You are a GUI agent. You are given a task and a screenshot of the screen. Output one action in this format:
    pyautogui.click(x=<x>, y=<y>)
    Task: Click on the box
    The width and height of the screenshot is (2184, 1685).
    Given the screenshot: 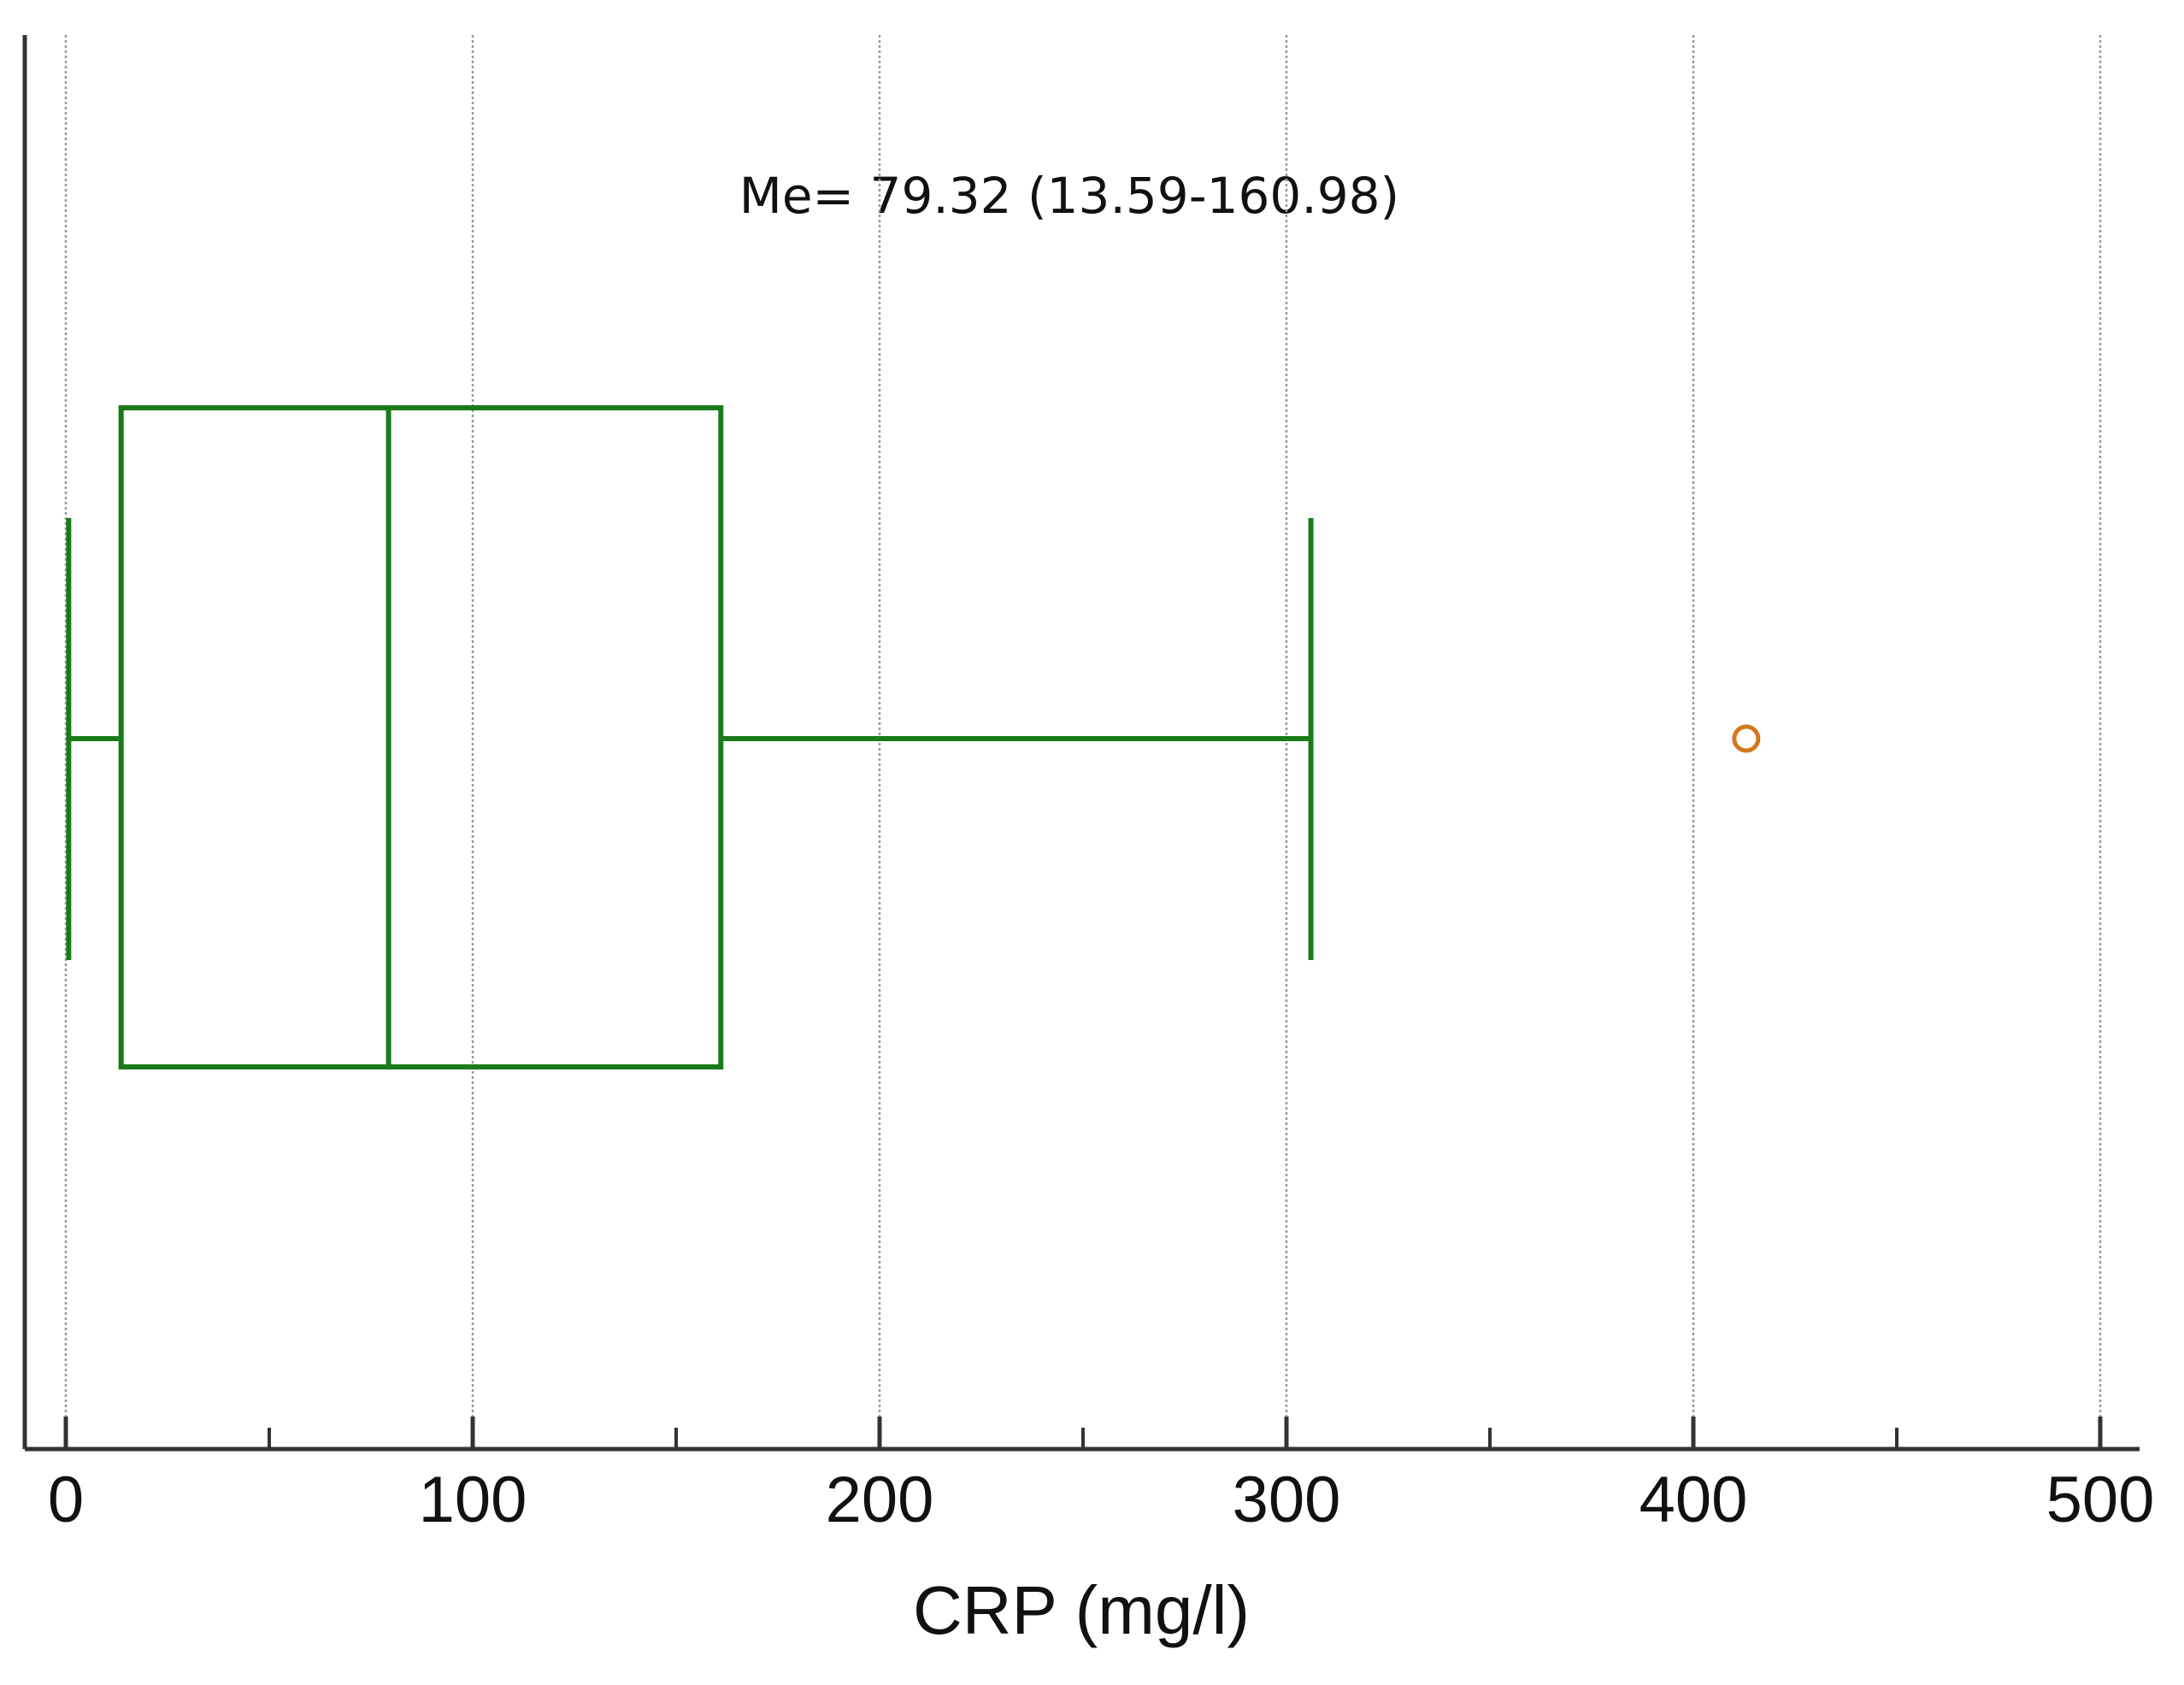 What is the action you would take?
    pyautogui.click(x=421, y=737)
    